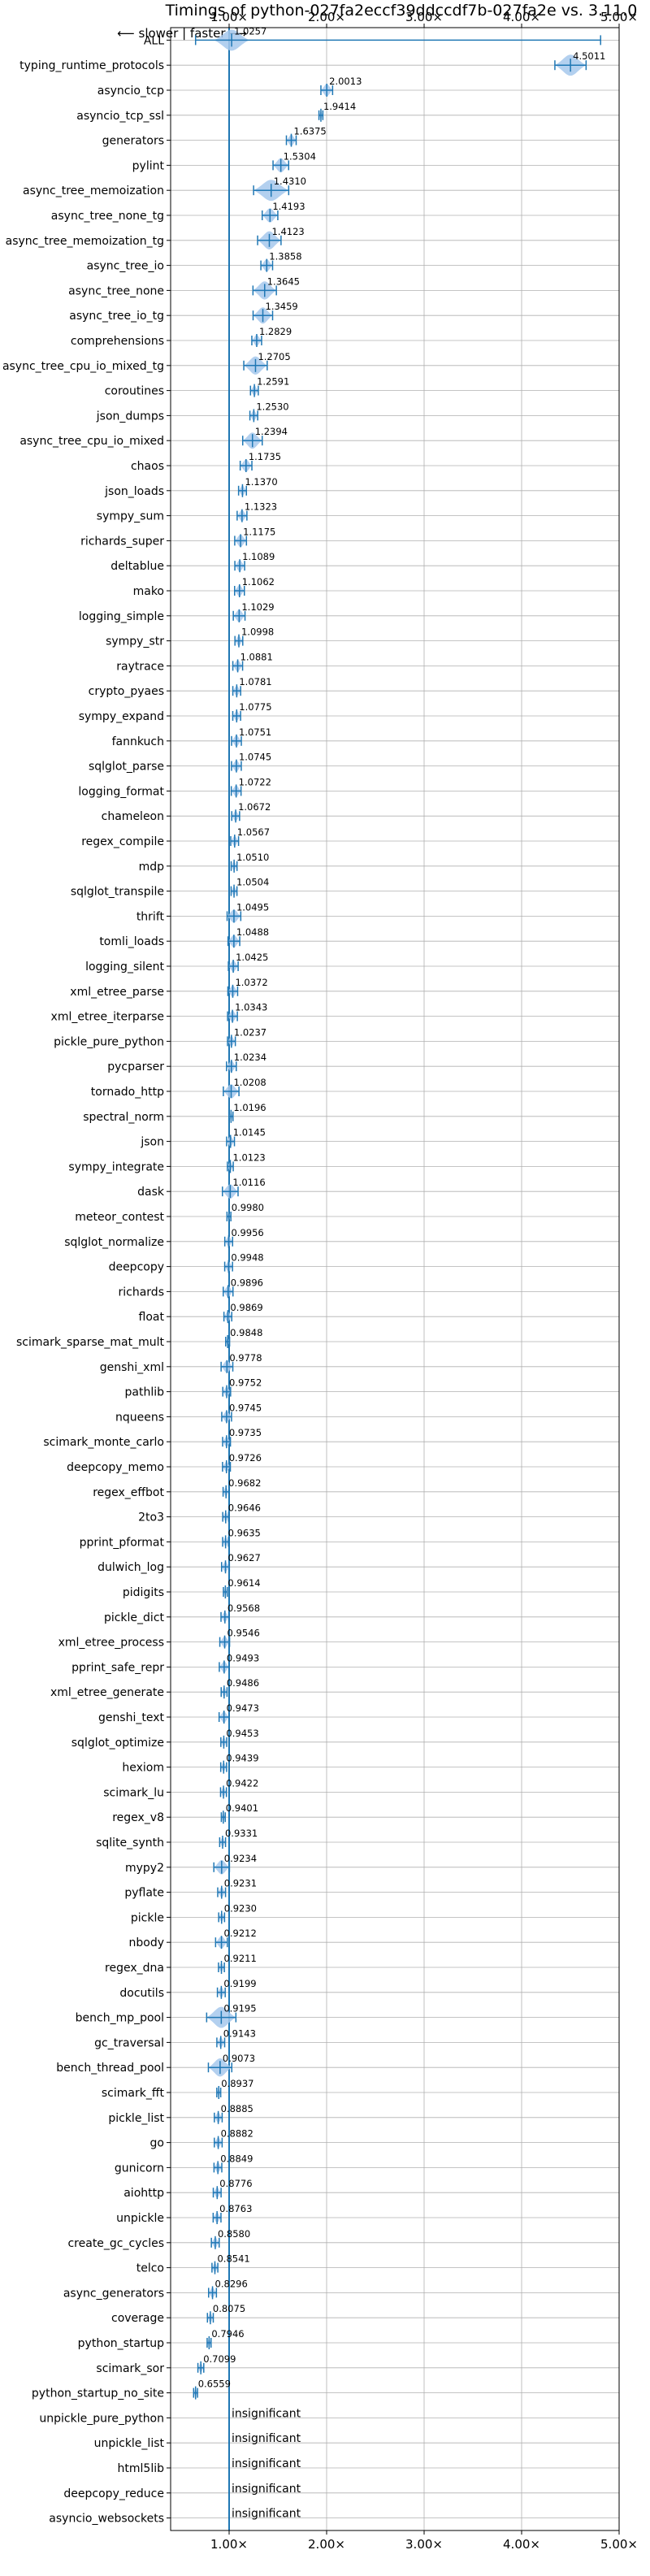  I want to click on x-tick-label-top: 1.00×, so click(229, 17).